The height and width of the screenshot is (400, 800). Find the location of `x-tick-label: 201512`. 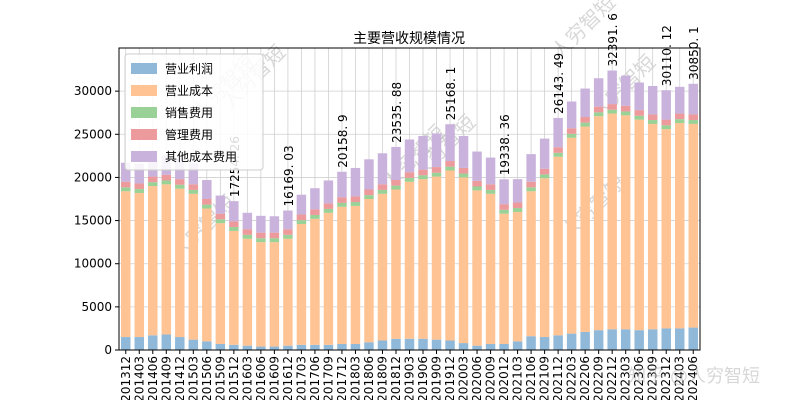

x-tick-label: 201512 is located at coordinates (234, 378).